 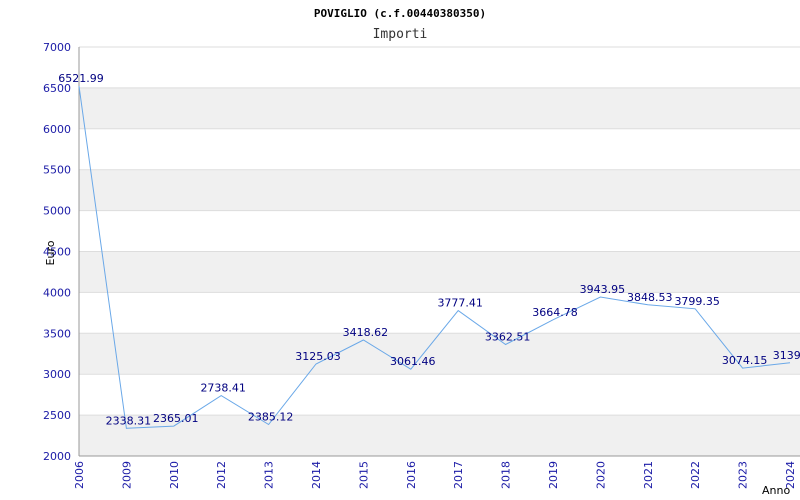 I want to click on y-tick-label: 3000, so click(x=57, y=374).